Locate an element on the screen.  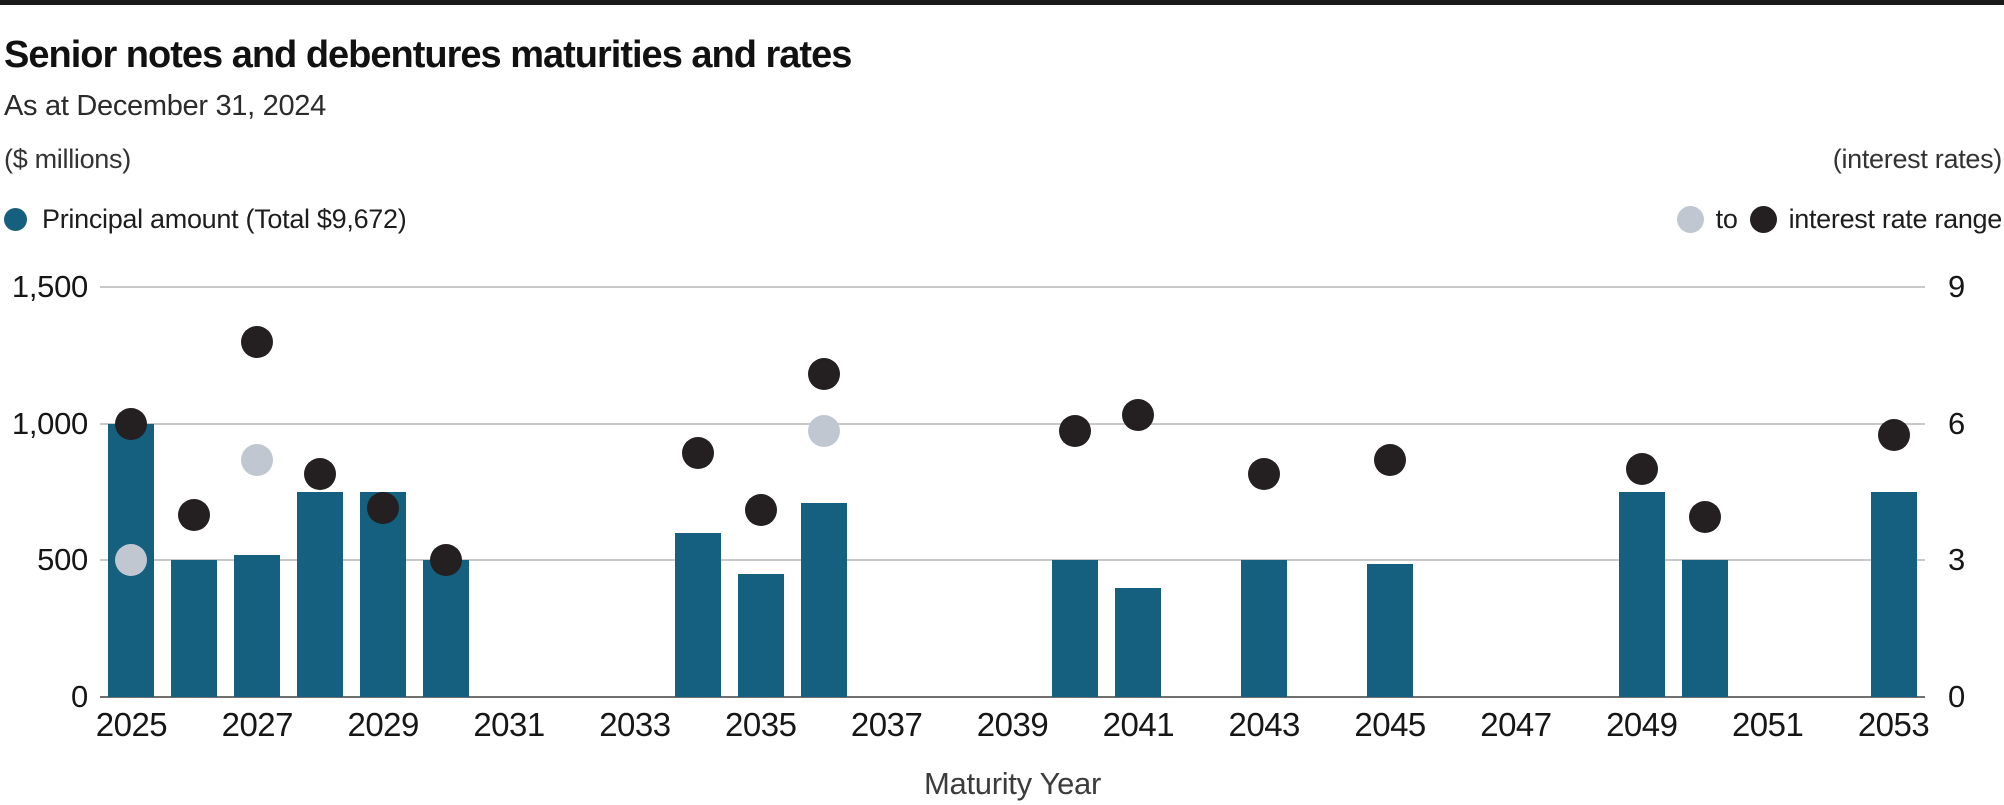
x-tick-2029: 2029 is located at coordinates (383, 724).